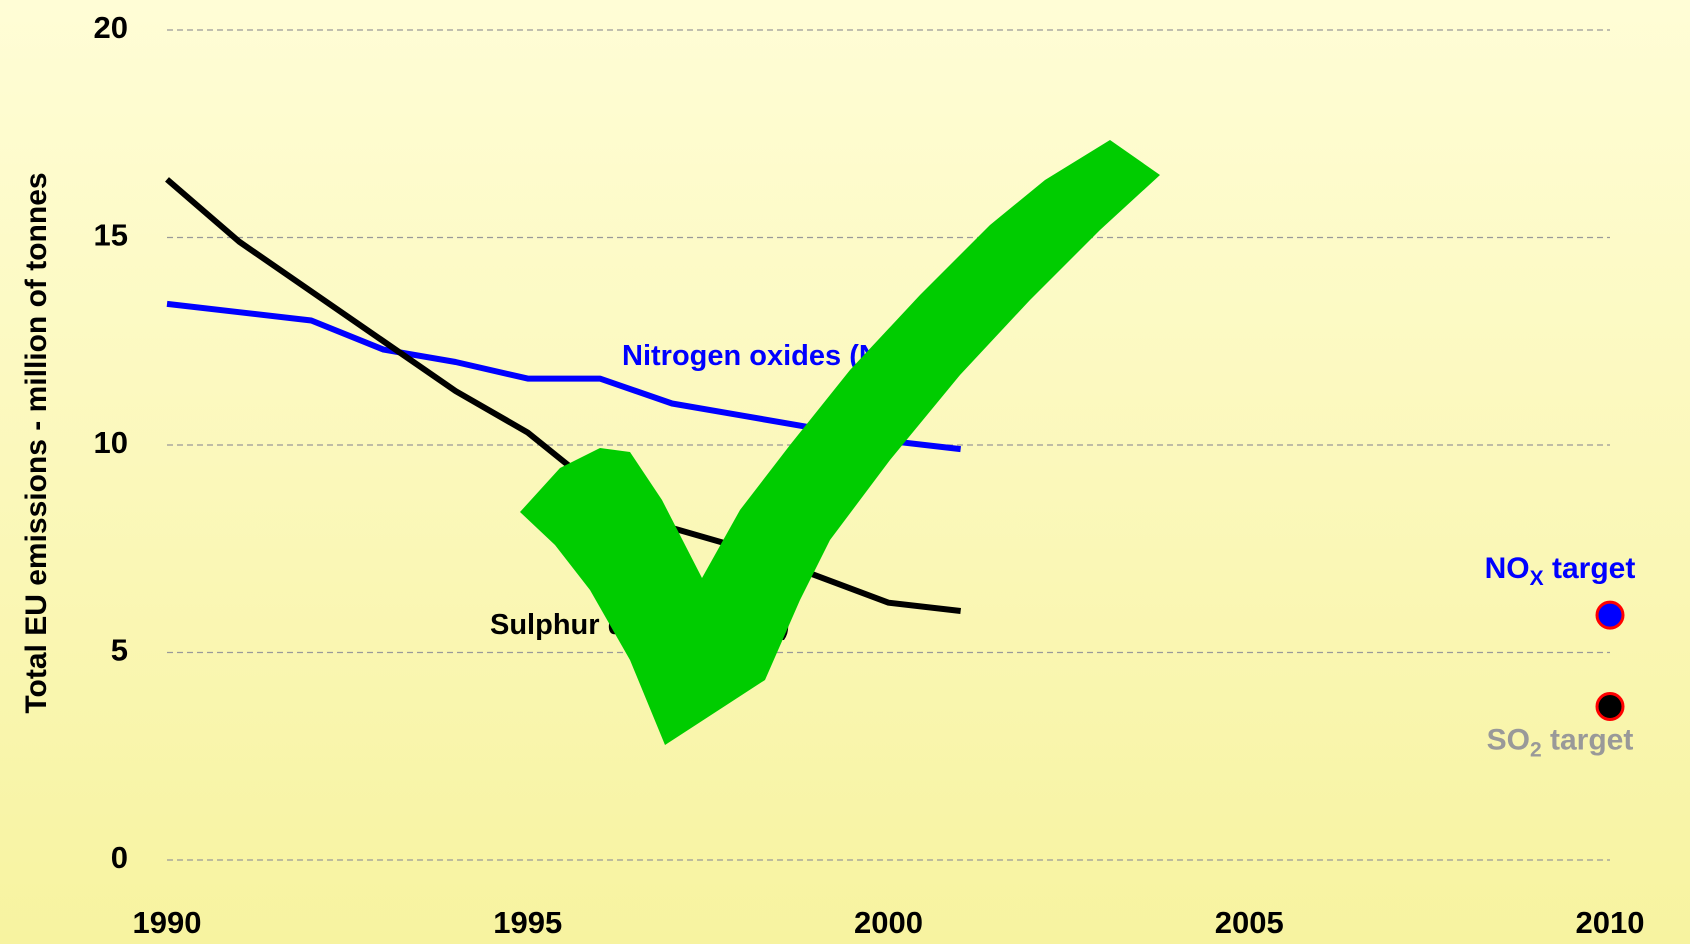 This screenshot has width=1690, height=944. What do you see at coordinates (1536, 749) in the screenshot?
I see `subscript: 2` at bounding box center [1536, 749].